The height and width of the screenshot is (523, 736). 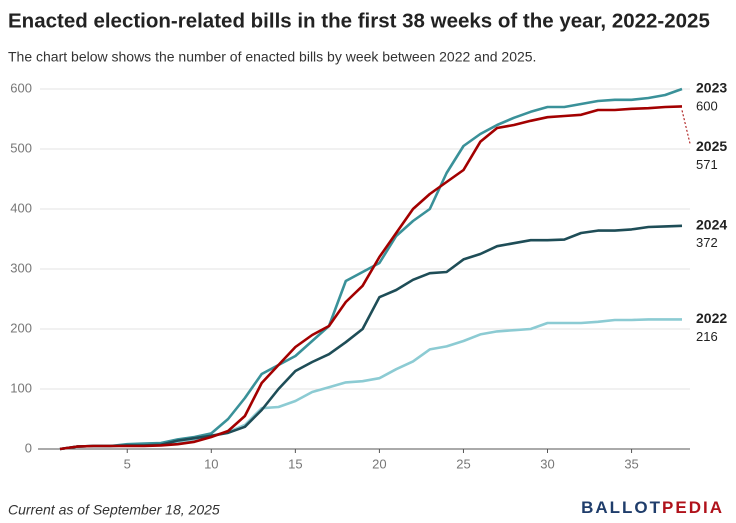 What do you see at coordinates (21, 327) in the screenshot?
I see `y-tick-label: 200` at bounding box center [21, 327].